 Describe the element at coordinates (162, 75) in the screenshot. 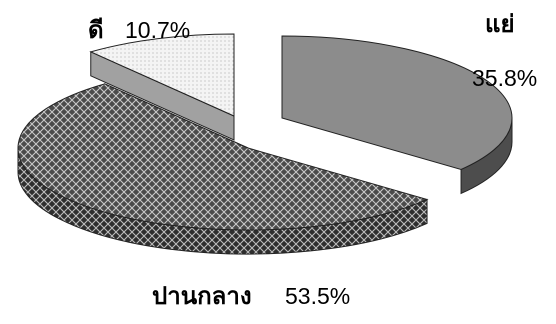

I see `slice-good-top` at that location.